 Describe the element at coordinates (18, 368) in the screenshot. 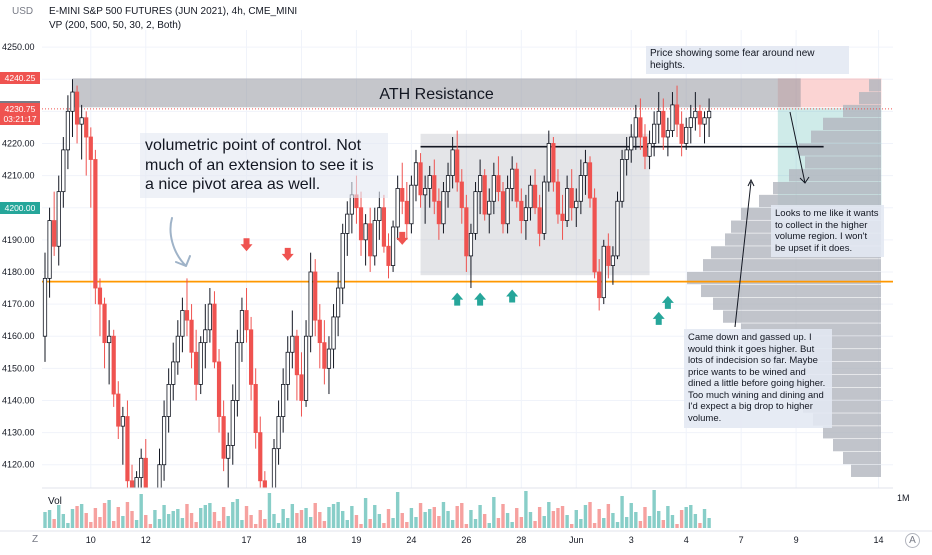

I see `y-tick-label: 4150.00` at that location.